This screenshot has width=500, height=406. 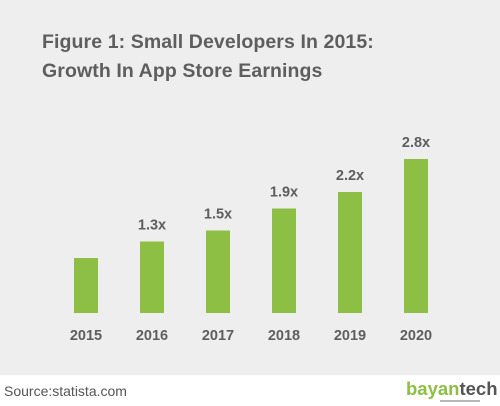 What do you see at coordinates (218, 336) in the screenshot?
I see `x-tick-2017: 2017` at bounding box center [218, 336].